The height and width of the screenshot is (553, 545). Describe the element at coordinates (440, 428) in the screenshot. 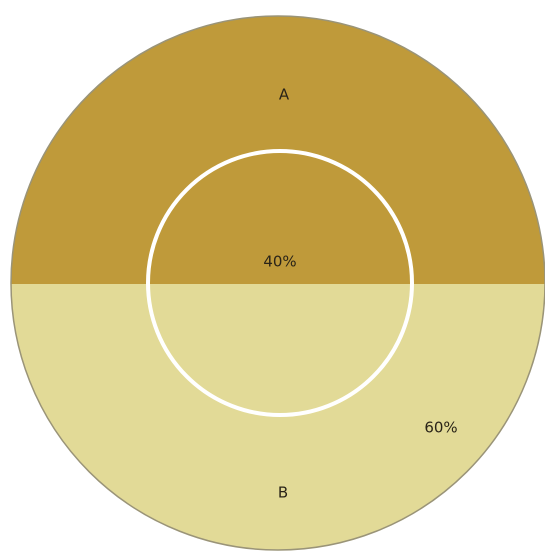

I see `segment-share: 60%` at that location.